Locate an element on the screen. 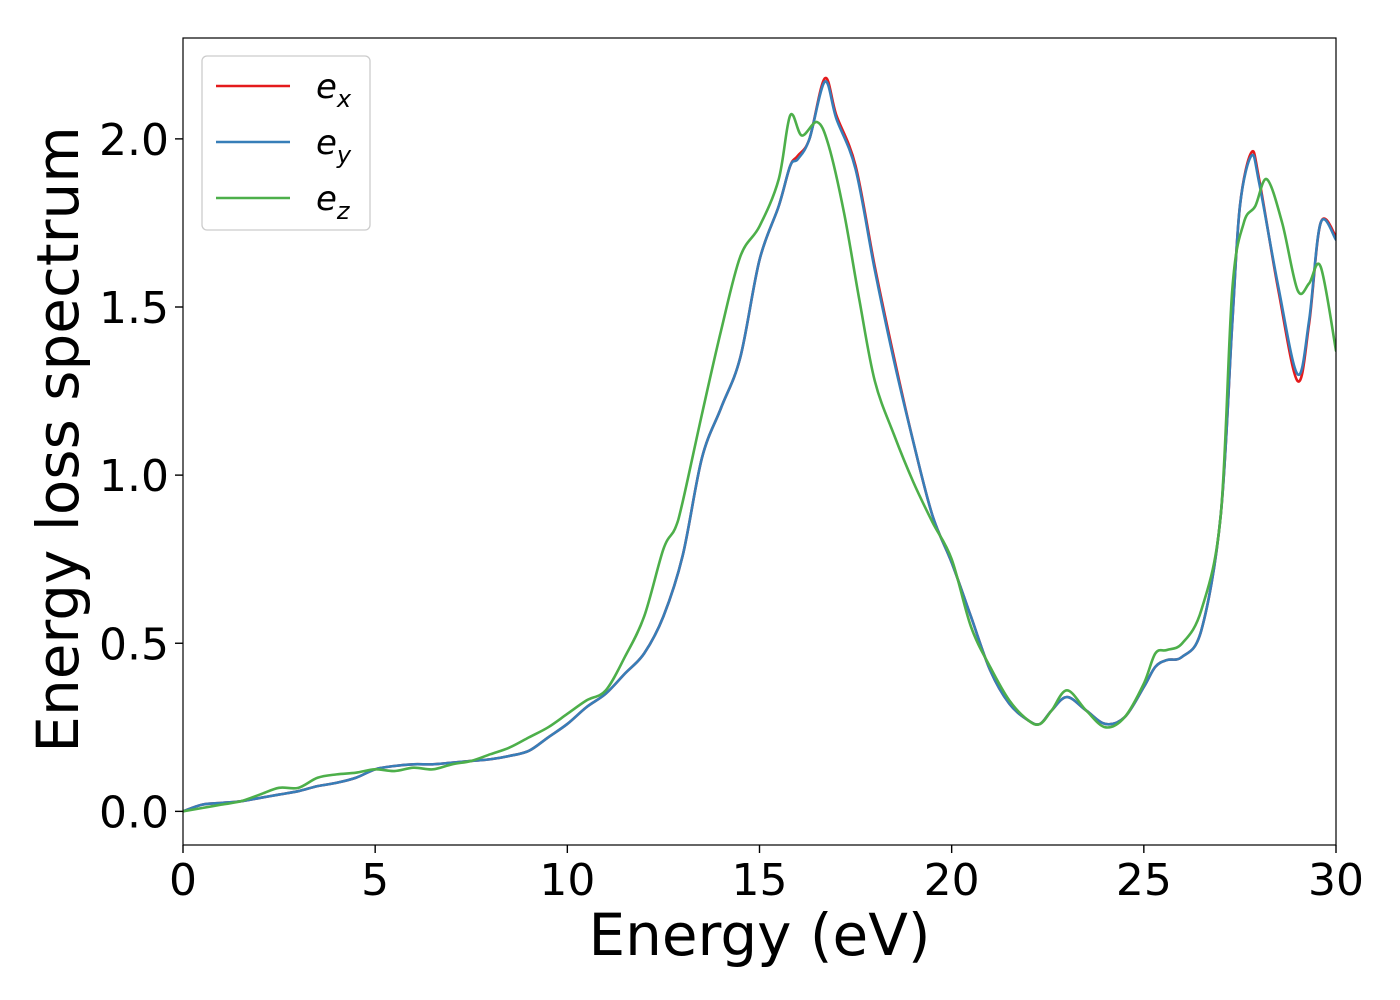 This screenshot has width=1400, height=1000. y-tick-label: 2.0 is located at coordinates (134, 140).